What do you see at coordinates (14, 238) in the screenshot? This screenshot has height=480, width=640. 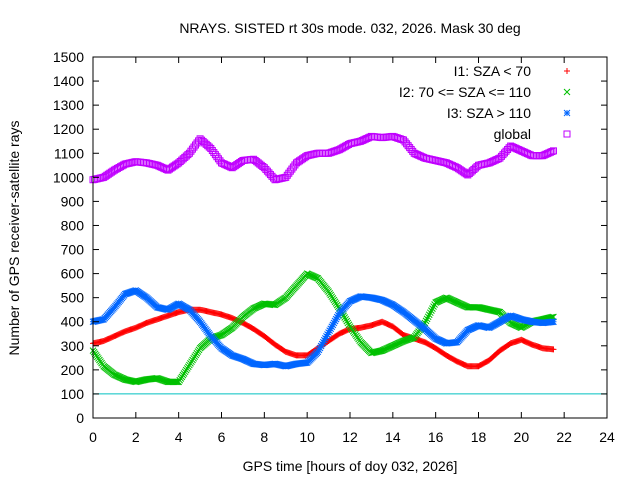 I see `y-axis-label: Number of GPS receiver-satellite rays` at bounding box center [14, 238].